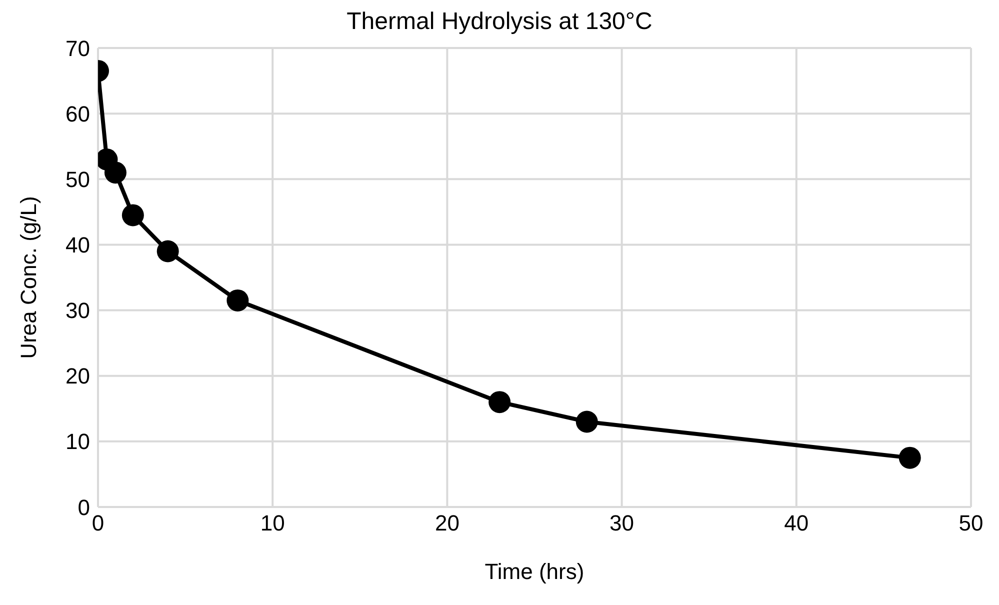 The image size is (999, 605). What do you see at coordinates (78, 179) in the screenshot?
I see `y-tick-label: 50` at bounding box center [78, 179].